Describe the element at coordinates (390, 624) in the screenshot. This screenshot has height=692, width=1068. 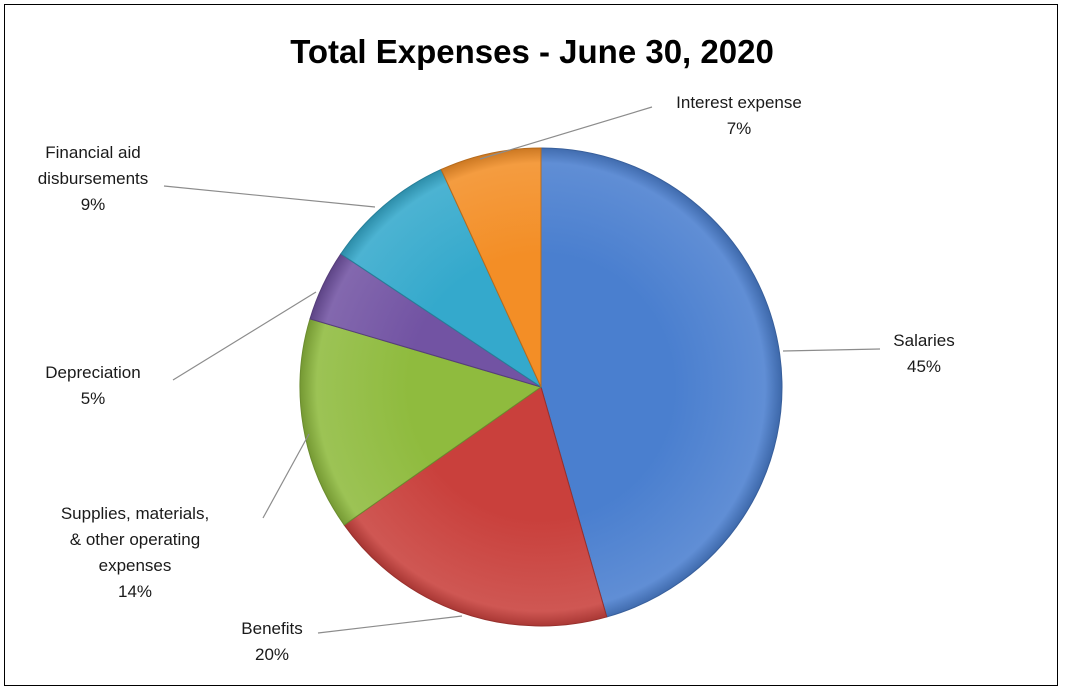
I see `leader-line-benefits` at that location.